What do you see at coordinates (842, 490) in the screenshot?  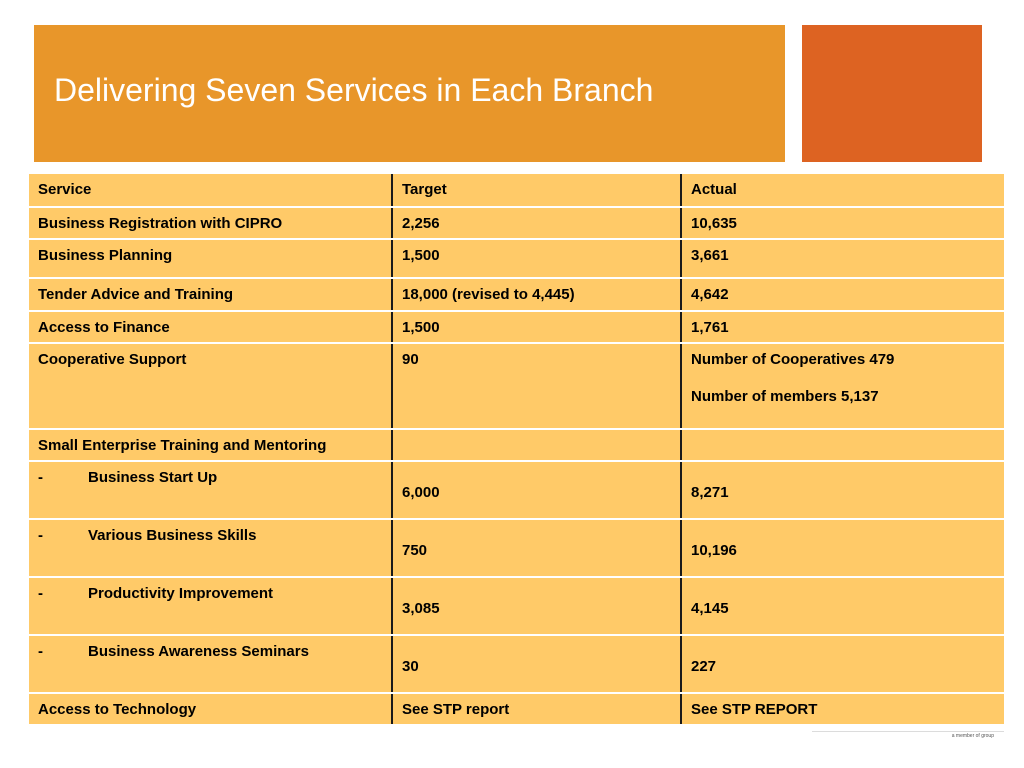 I see `cell-actual: 8,271` at bounding box center [842, 490].